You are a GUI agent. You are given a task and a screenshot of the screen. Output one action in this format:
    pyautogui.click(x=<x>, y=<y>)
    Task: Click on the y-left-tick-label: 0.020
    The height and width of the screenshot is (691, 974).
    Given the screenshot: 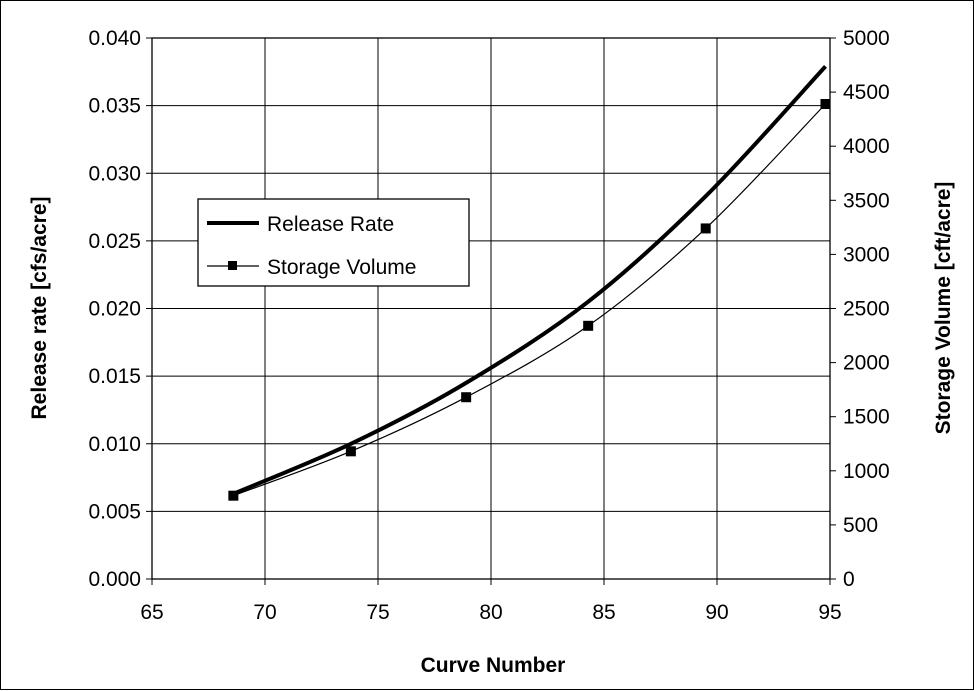 What is the action you would take?
    pyautogui.click(x=114, y=309)
    